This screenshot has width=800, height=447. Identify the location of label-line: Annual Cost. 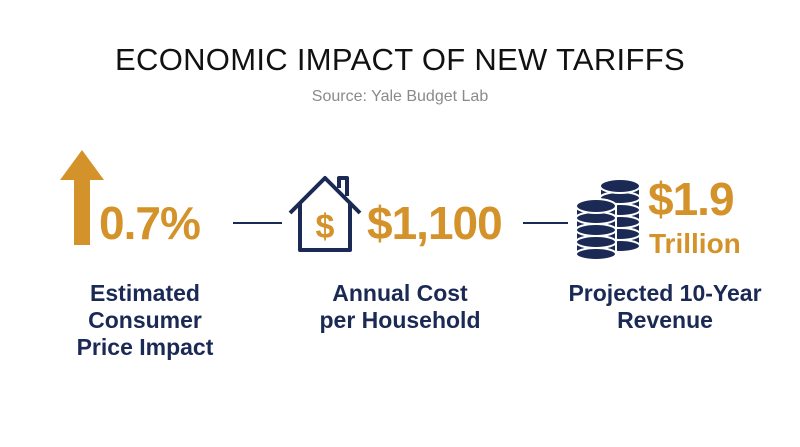
(400, 293).